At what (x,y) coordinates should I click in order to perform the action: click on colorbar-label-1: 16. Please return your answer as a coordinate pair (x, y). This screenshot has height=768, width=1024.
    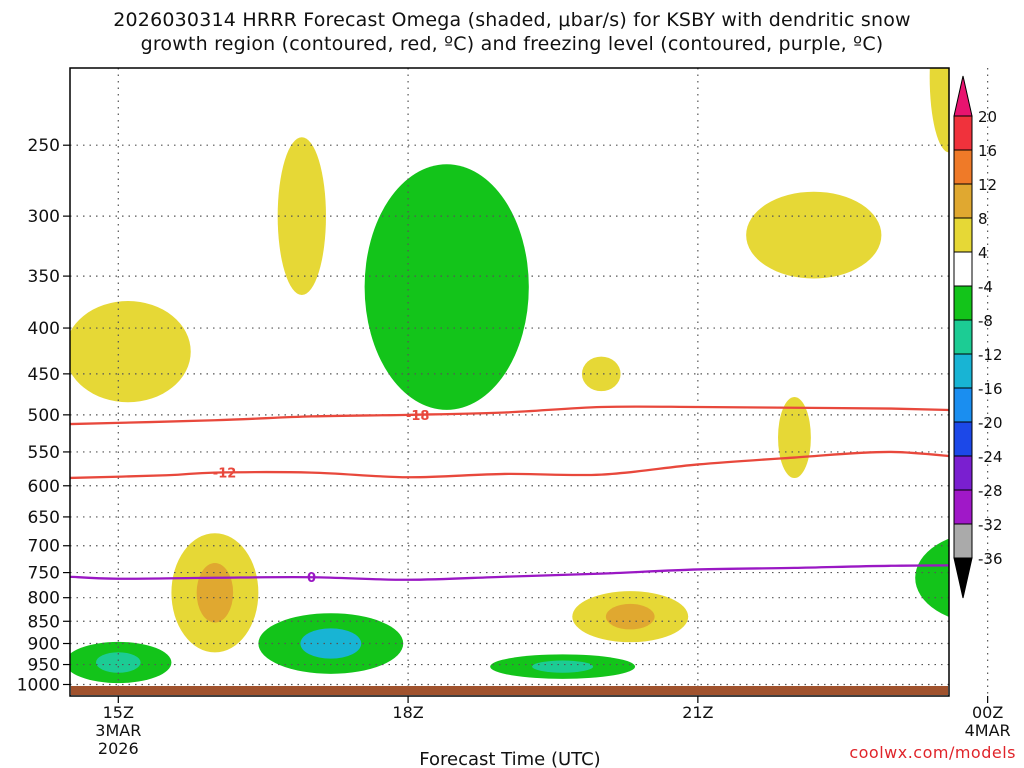
    Looking at the image, I should click on (987, 151).